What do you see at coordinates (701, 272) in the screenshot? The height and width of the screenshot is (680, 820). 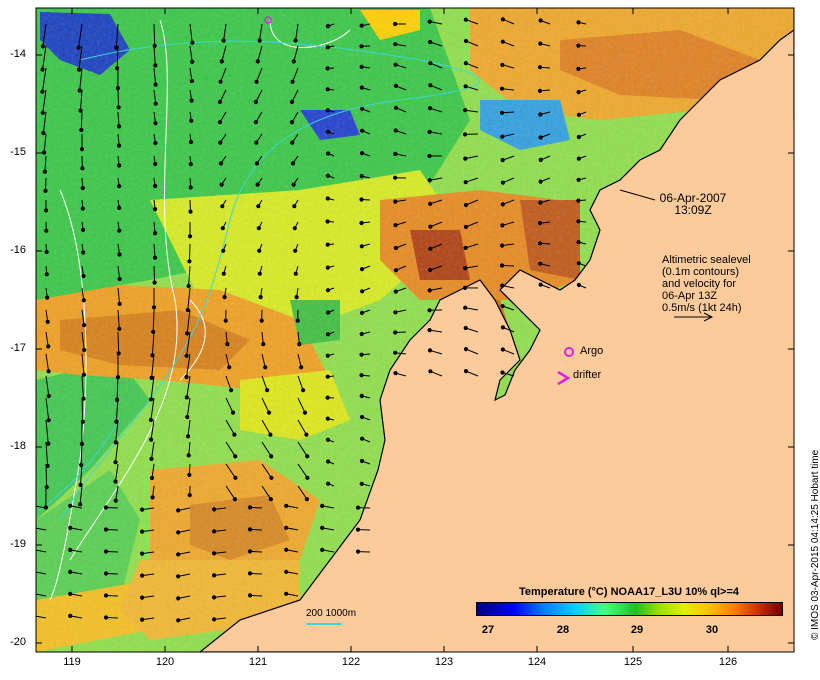 I see `altimetry-line2: (0.1m contours)` at bounding box center [701, 272].